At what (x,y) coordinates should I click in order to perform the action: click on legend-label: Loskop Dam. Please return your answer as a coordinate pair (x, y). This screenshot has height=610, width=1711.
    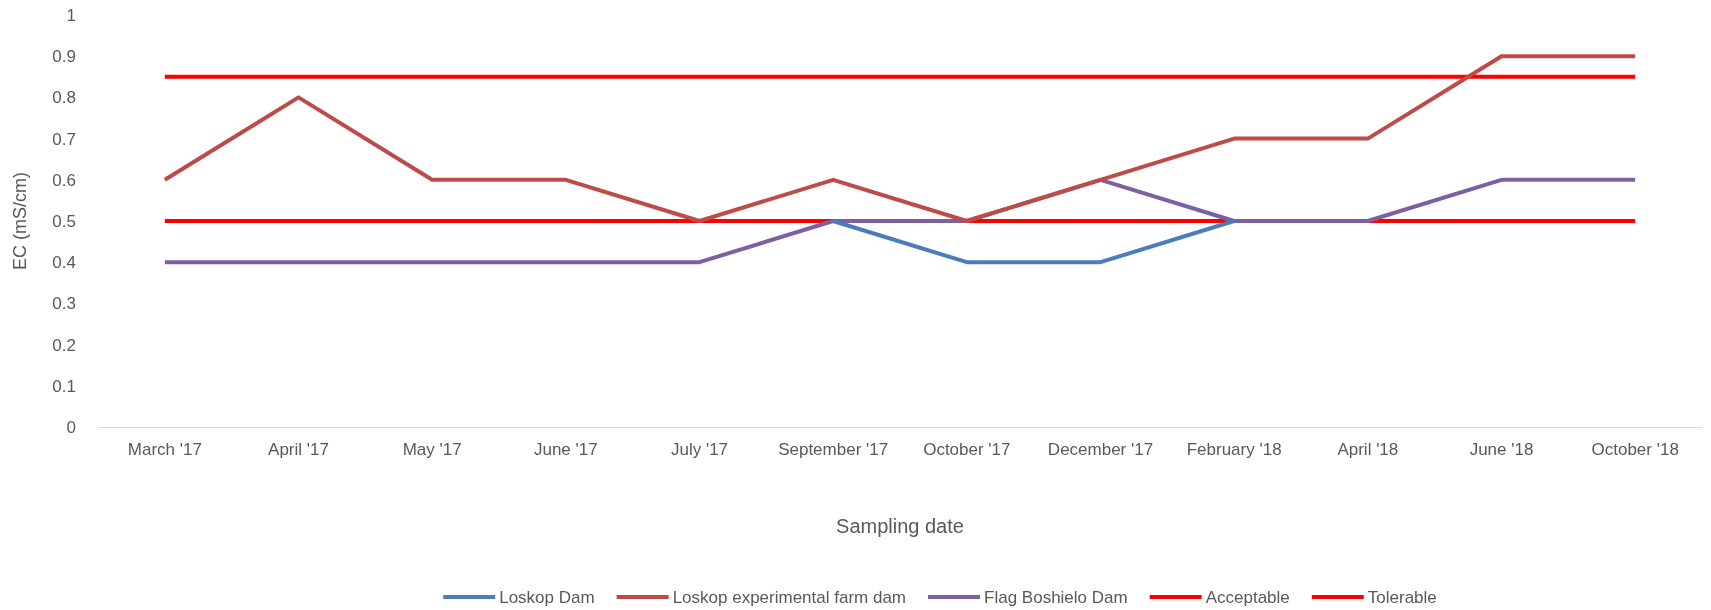
    Looking at the image, I should click on (547, 597).